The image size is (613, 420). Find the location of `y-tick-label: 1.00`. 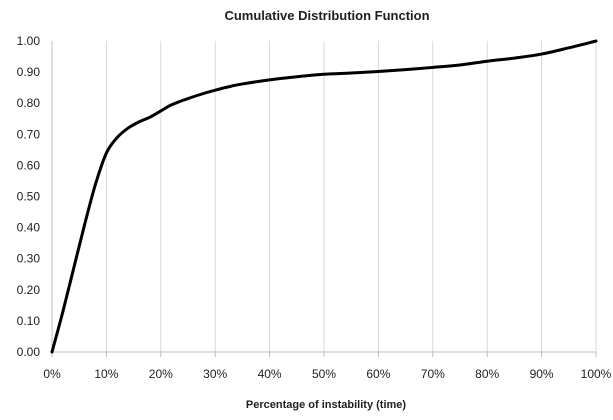

y-tick-label: 1.00 is located at coordinates (29, 41).